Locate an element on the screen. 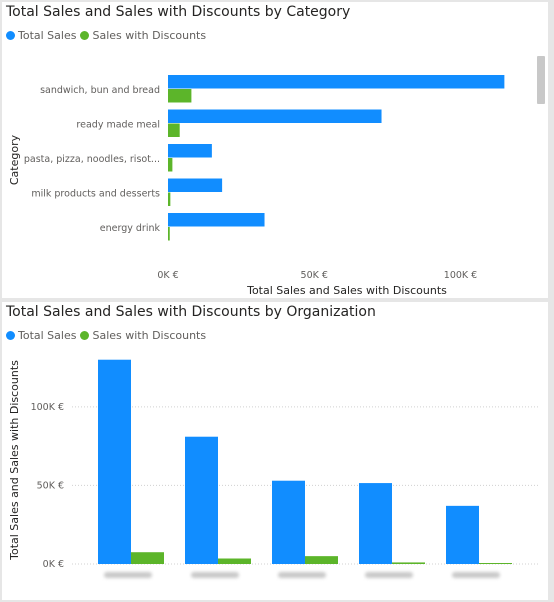 The height and width of the screenshot is (602, 554). y-axis-title: Category is located at coordinates (14, 159).